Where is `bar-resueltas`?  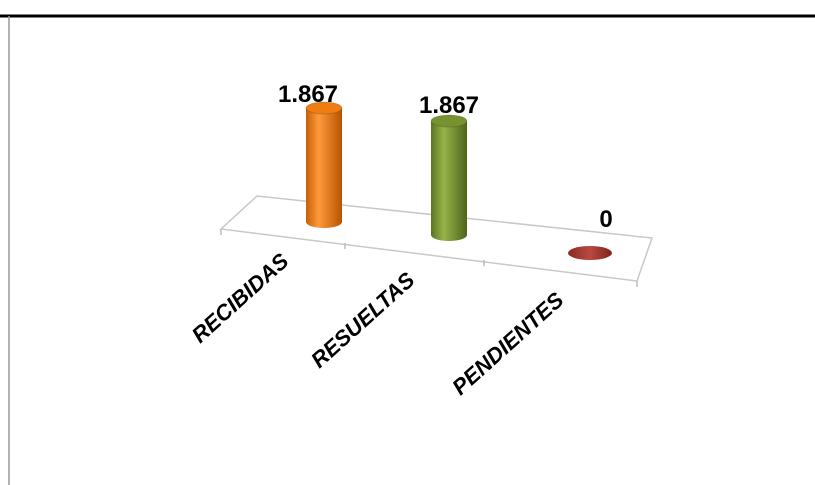 bar-resueltas is located at coordinates (449, 177).